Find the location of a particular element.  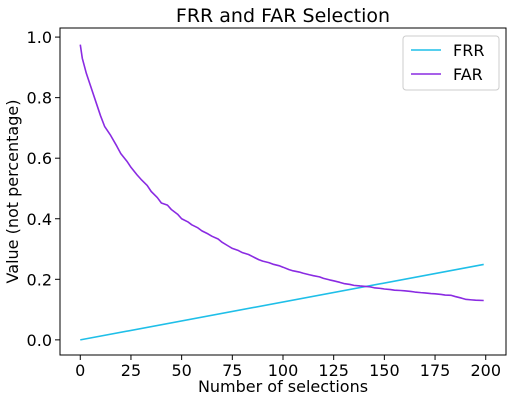

legend-label-frr: FRR is located at coordinates (468, 50).